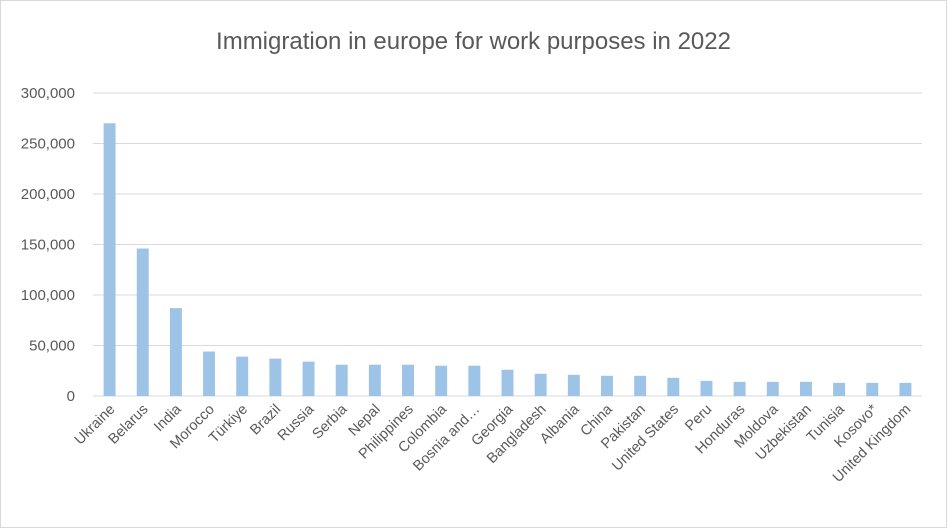 The width and height of the screenshot is (947, 528). I want to click on y-tick-label: 100,000, so click(48, 295).